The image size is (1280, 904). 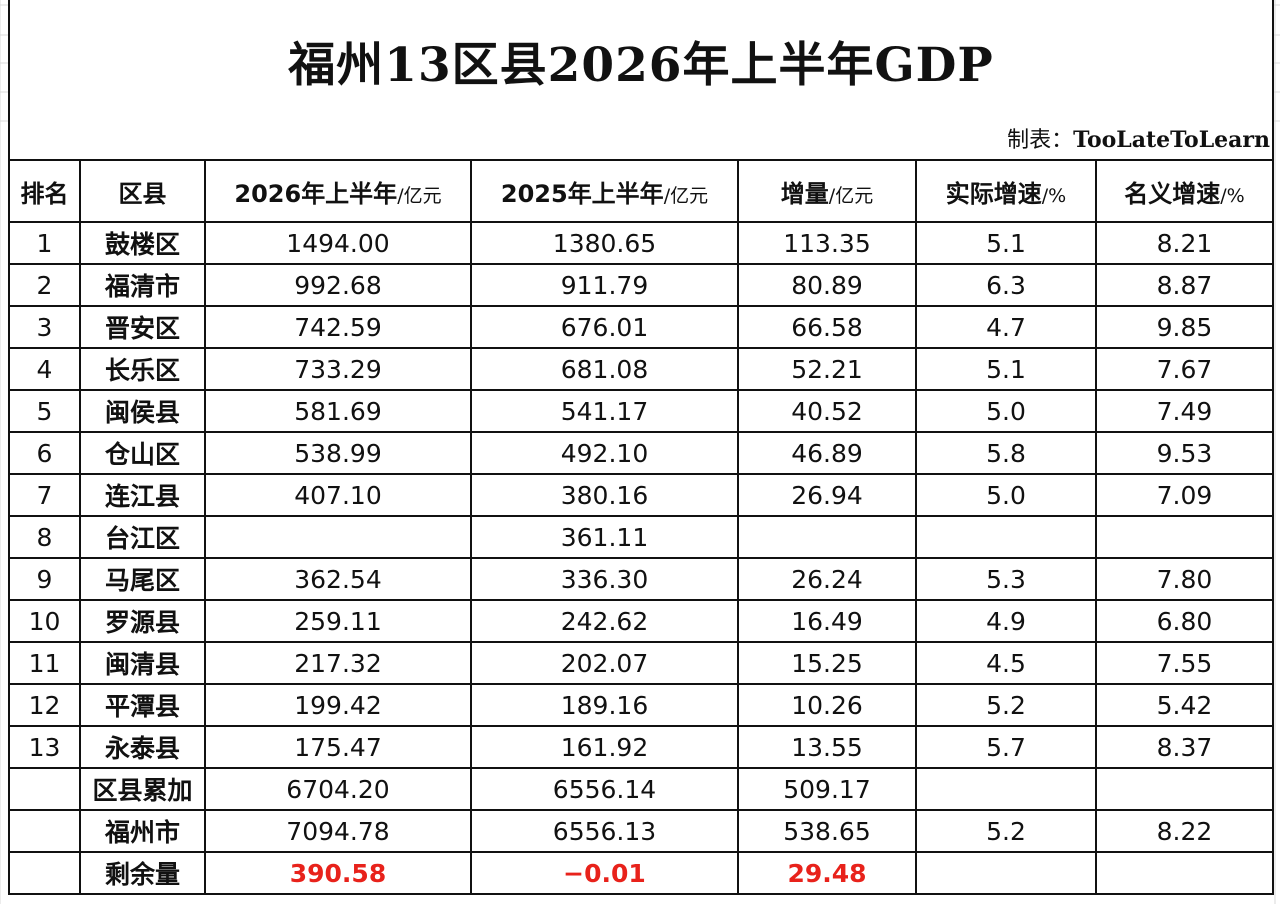 I want to click on table-cell: 362.54, so click(x=338, y=579).